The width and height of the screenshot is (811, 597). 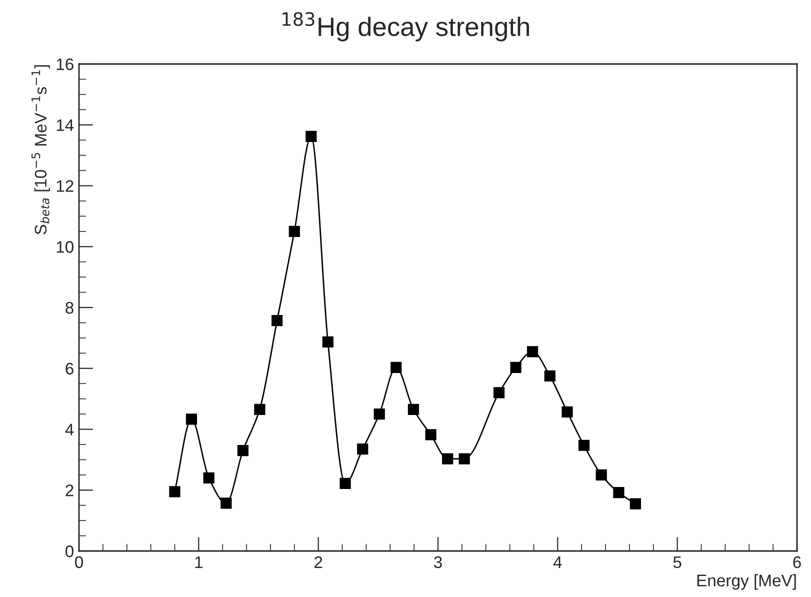 I want to click on x-tick-label: 1, so click(x=198, y=562).